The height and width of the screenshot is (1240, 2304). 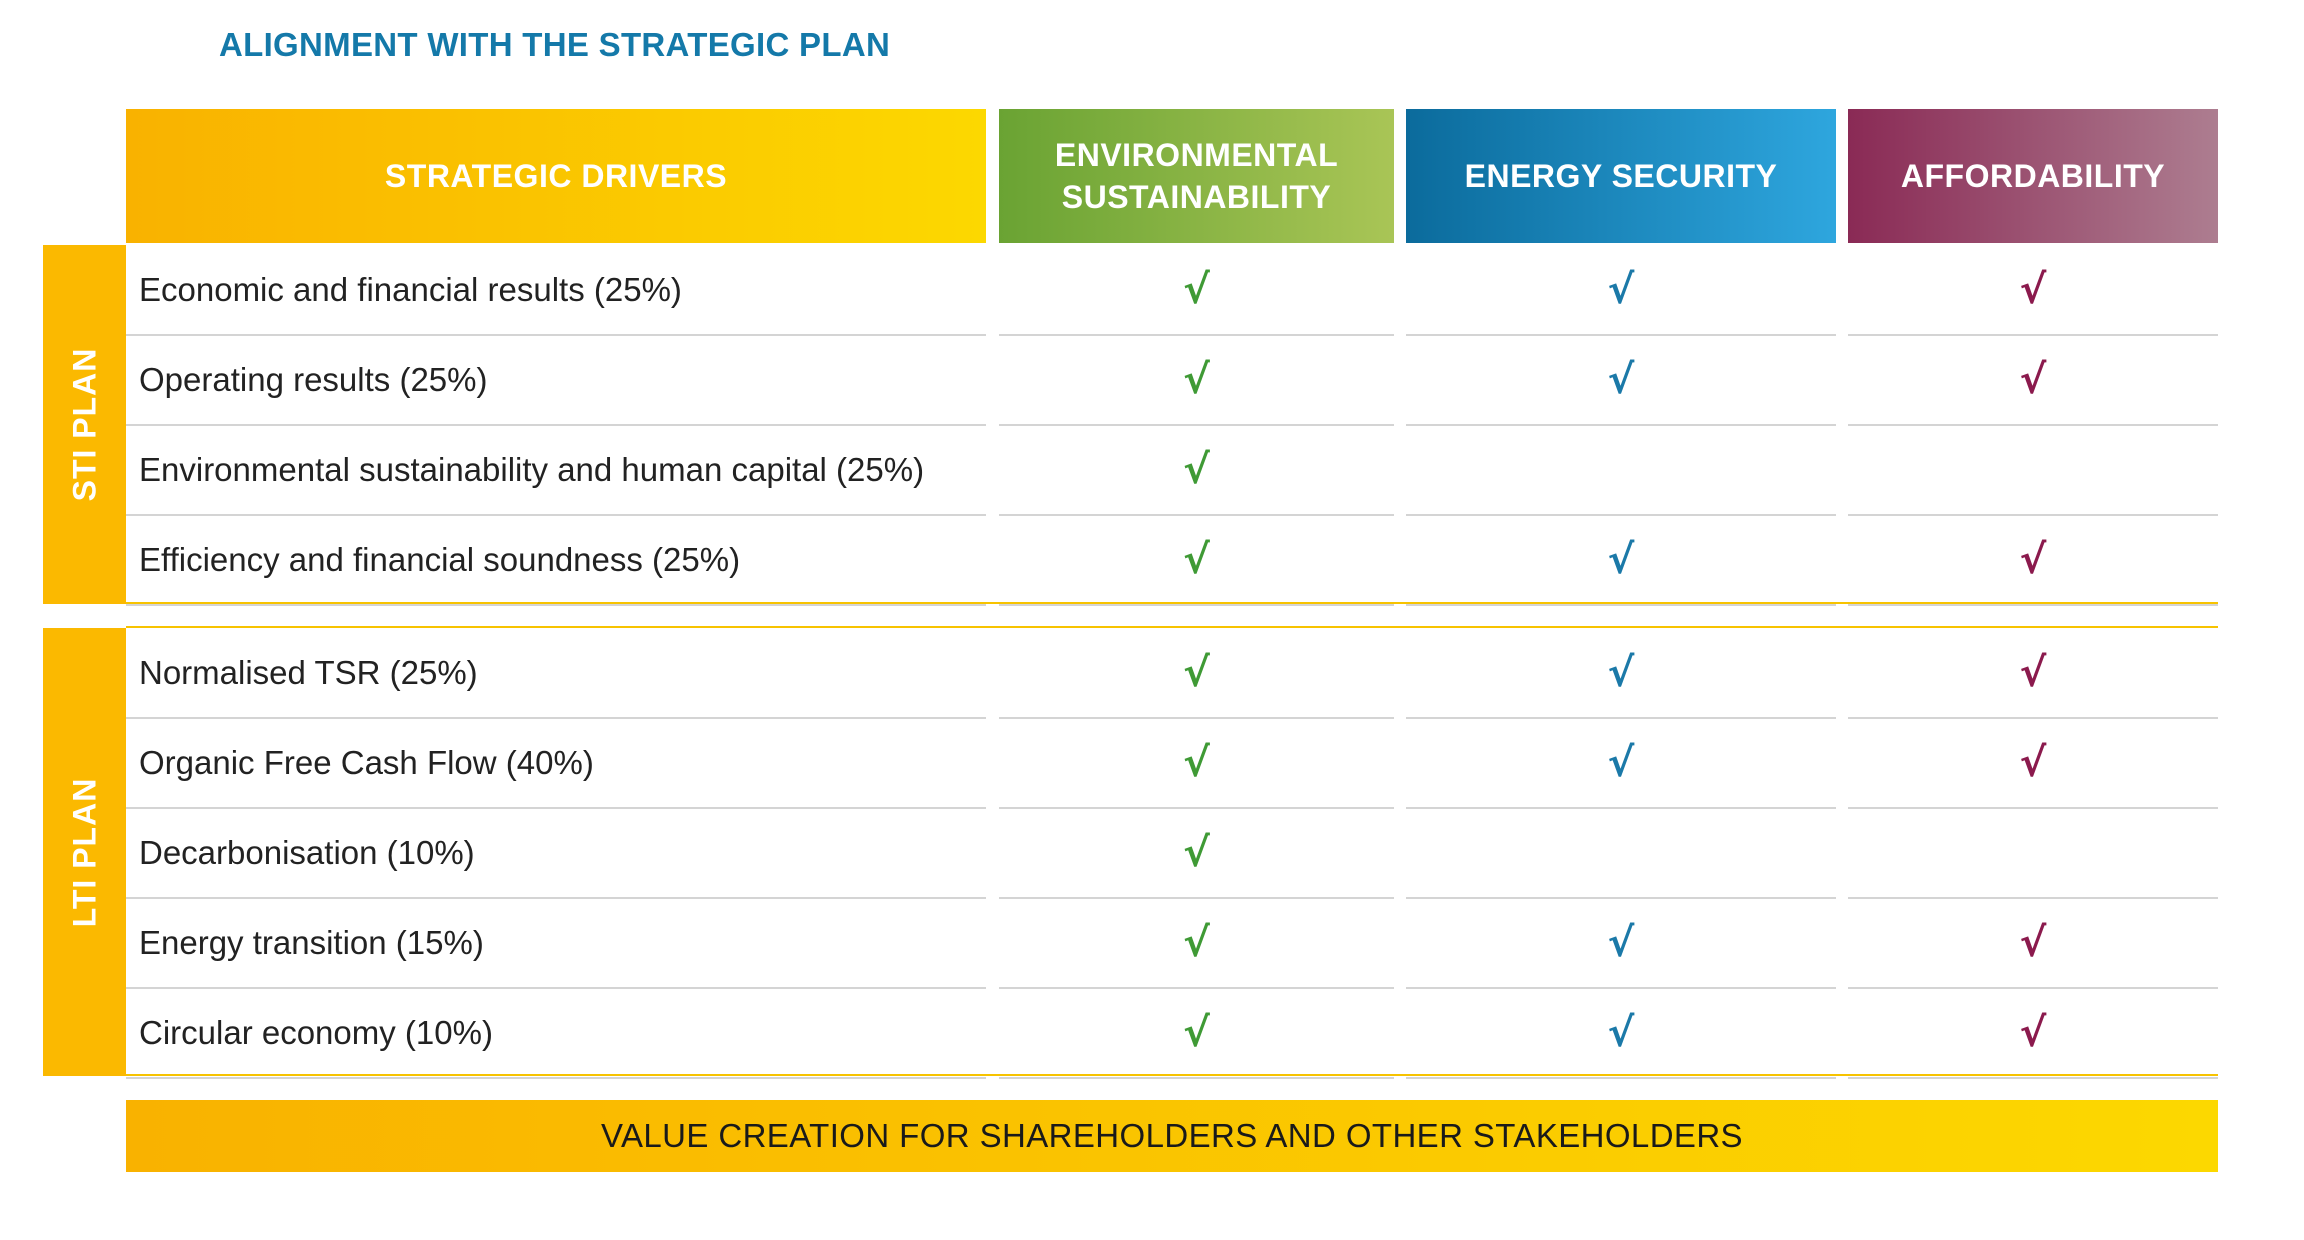 I want to click on lti-plan-label: LTI PLAN, so click(x=84, y=852).